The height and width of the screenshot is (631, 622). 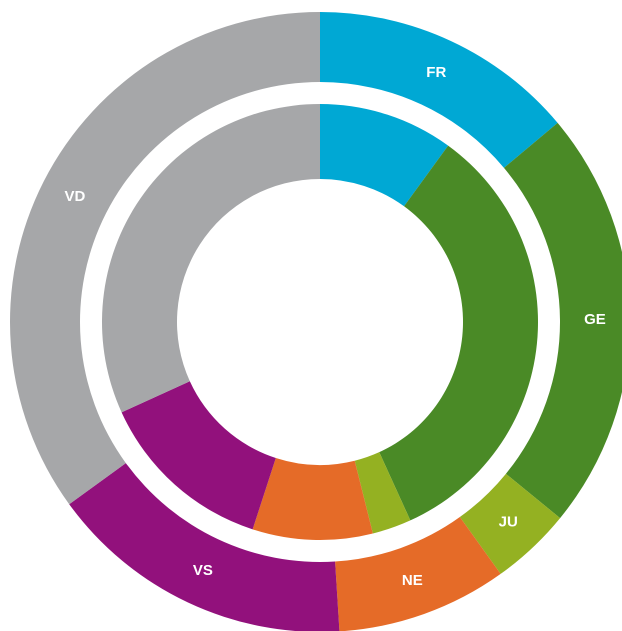 What do you see at coordinates (203, 570) in the screenshot?
I see `segment-label: VS` at bounding box center [203, 570].